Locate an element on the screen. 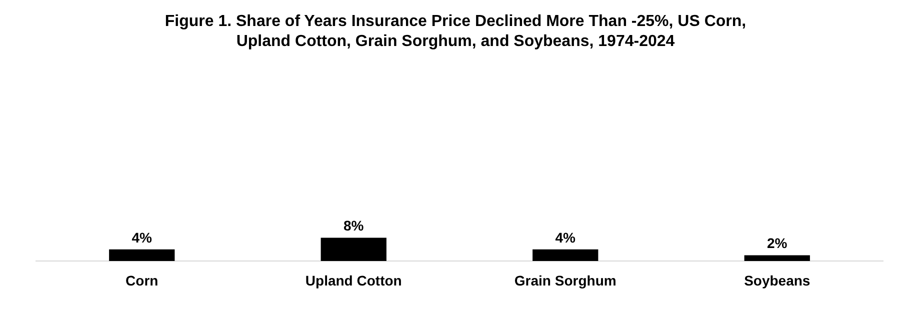 This screenshot has width=911, height=320. x-tick-label: Corn is located at coordinates (142, 280).